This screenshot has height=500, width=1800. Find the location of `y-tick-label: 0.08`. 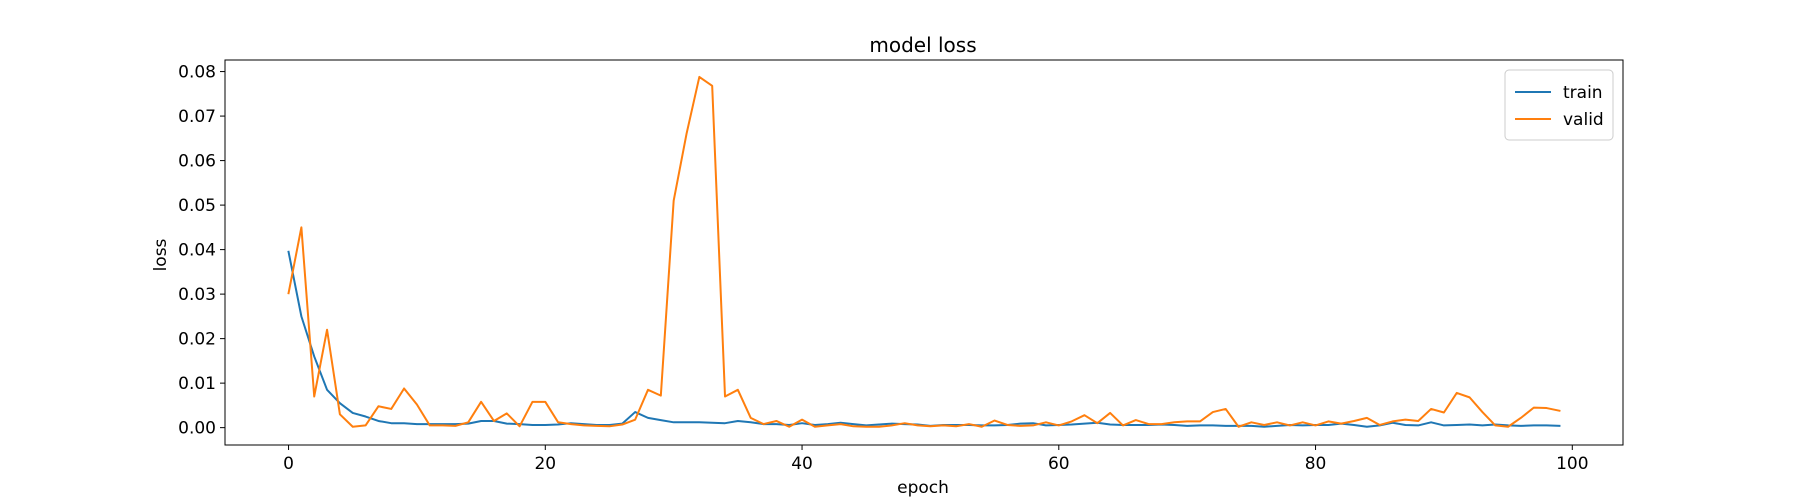

y-tick-label: 0.08 is located at coordinates (197, 73).